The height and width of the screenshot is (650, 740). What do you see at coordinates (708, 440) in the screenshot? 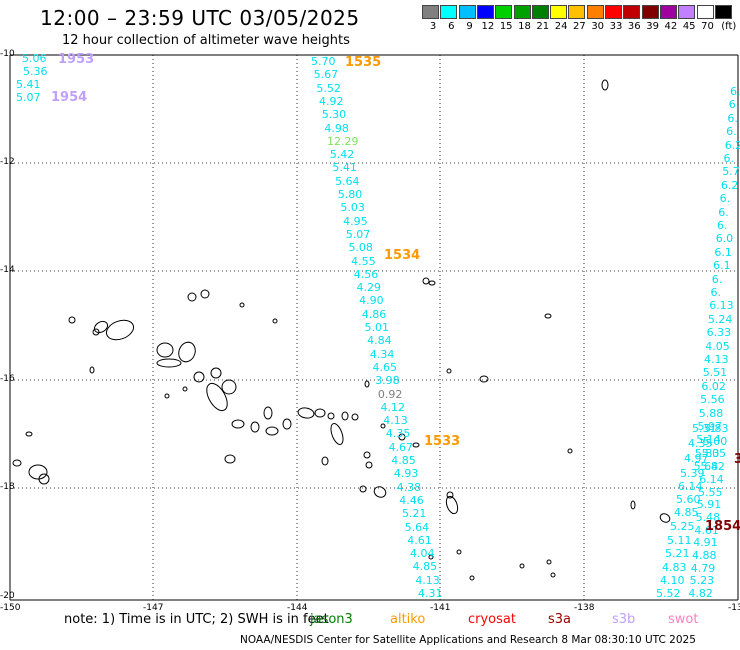
I see `wave-height-value: 5.14` at bounding box center [708, 440].